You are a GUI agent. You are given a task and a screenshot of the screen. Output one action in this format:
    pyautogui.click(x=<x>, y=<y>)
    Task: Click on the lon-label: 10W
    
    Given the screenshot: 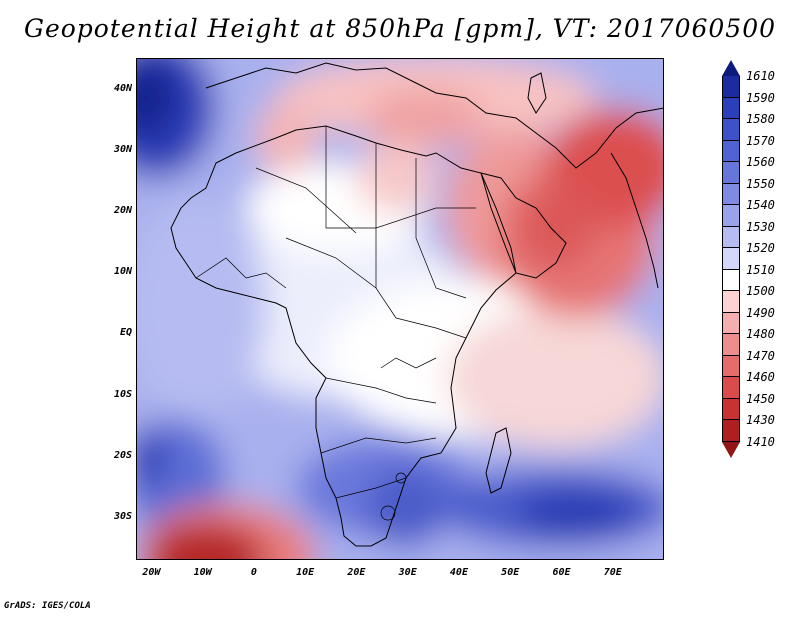 What is the action you would take?
    pyautogui.click(x=202, y=572)
    